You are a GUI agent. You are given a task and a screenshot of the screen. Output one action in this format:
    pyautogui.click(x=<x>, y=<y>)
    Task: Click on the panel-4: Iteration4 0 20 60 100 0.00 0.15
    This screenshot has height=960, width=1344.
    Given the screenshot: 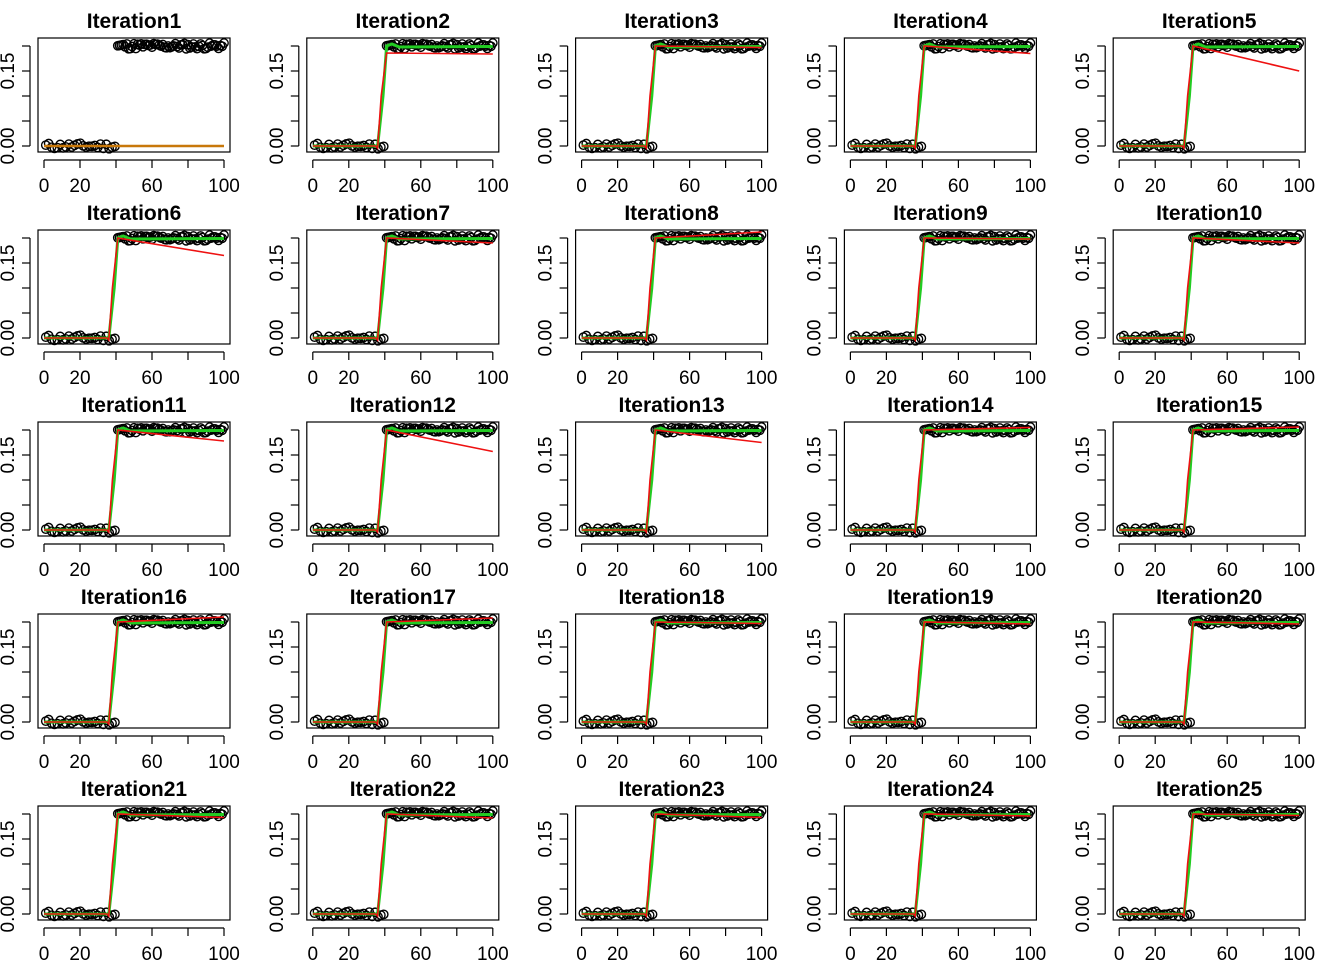 What is the action you would take?
    pyautogui.click(x=925, y=103)
    